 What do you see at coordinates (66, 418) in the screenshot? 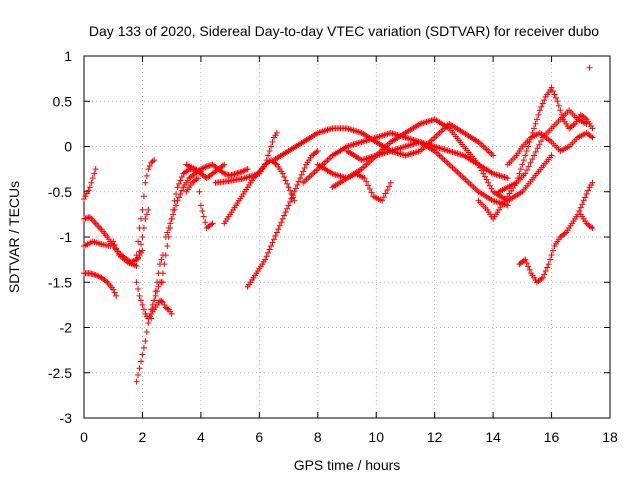
I see `y-tick-label: -3` at bounding box center [66, 418].